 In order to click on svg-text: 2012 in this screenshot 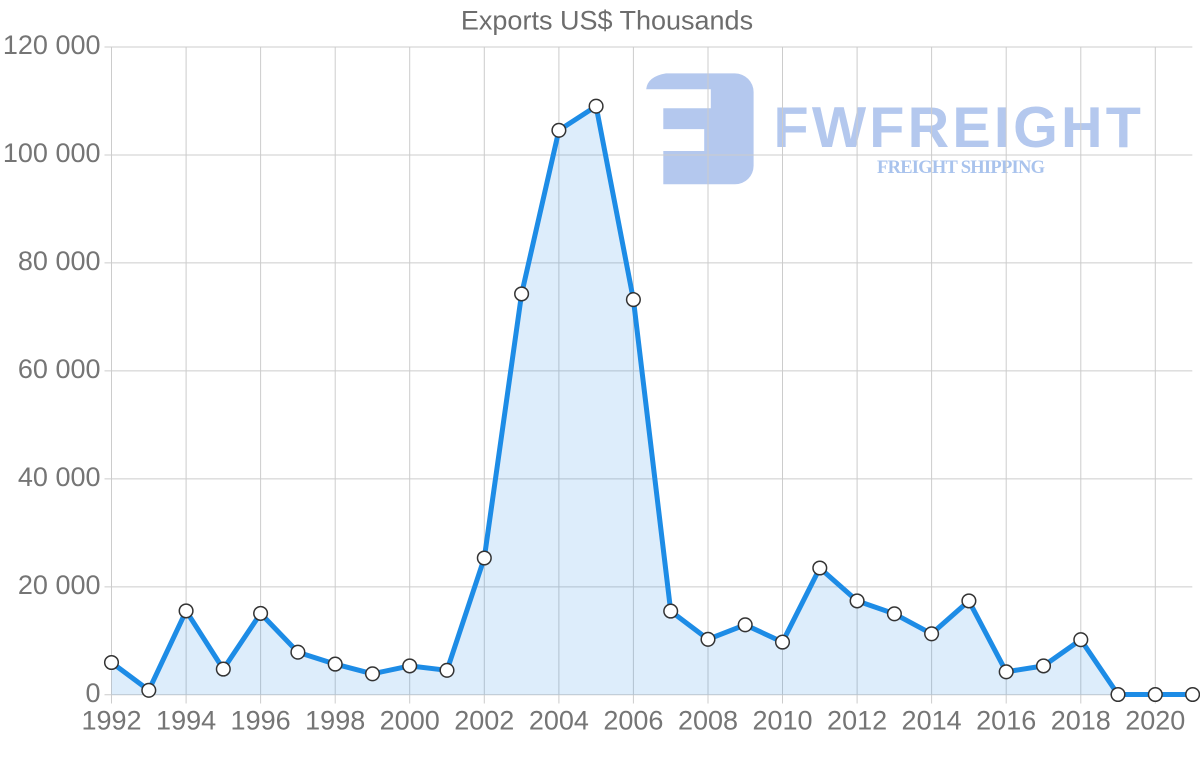, I will do `click(857, 721)`.